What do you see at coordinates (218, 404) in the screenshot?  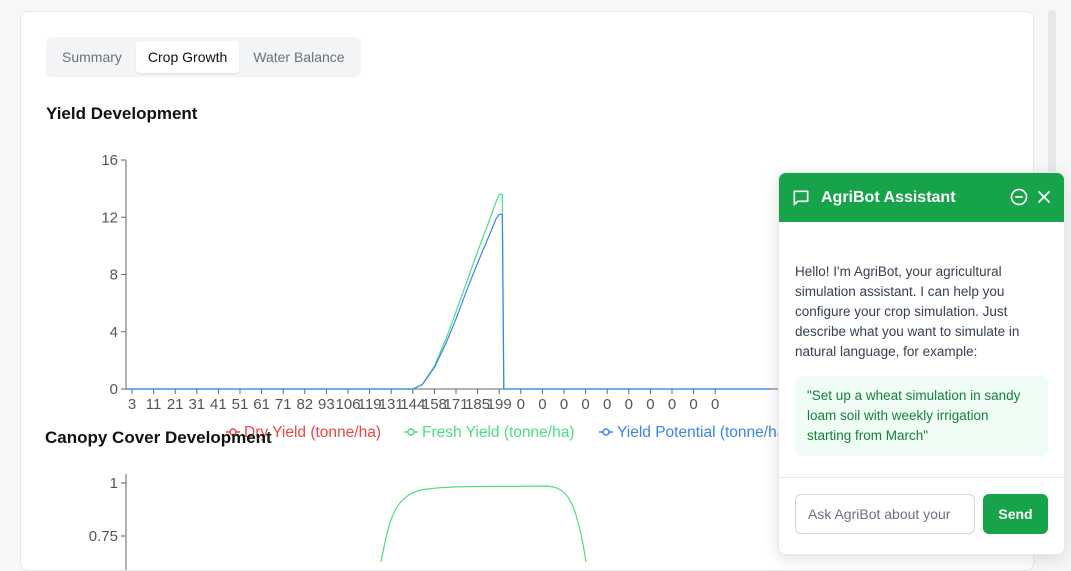 I see `x-tick-label: 41` at bounding box center [218, 404].